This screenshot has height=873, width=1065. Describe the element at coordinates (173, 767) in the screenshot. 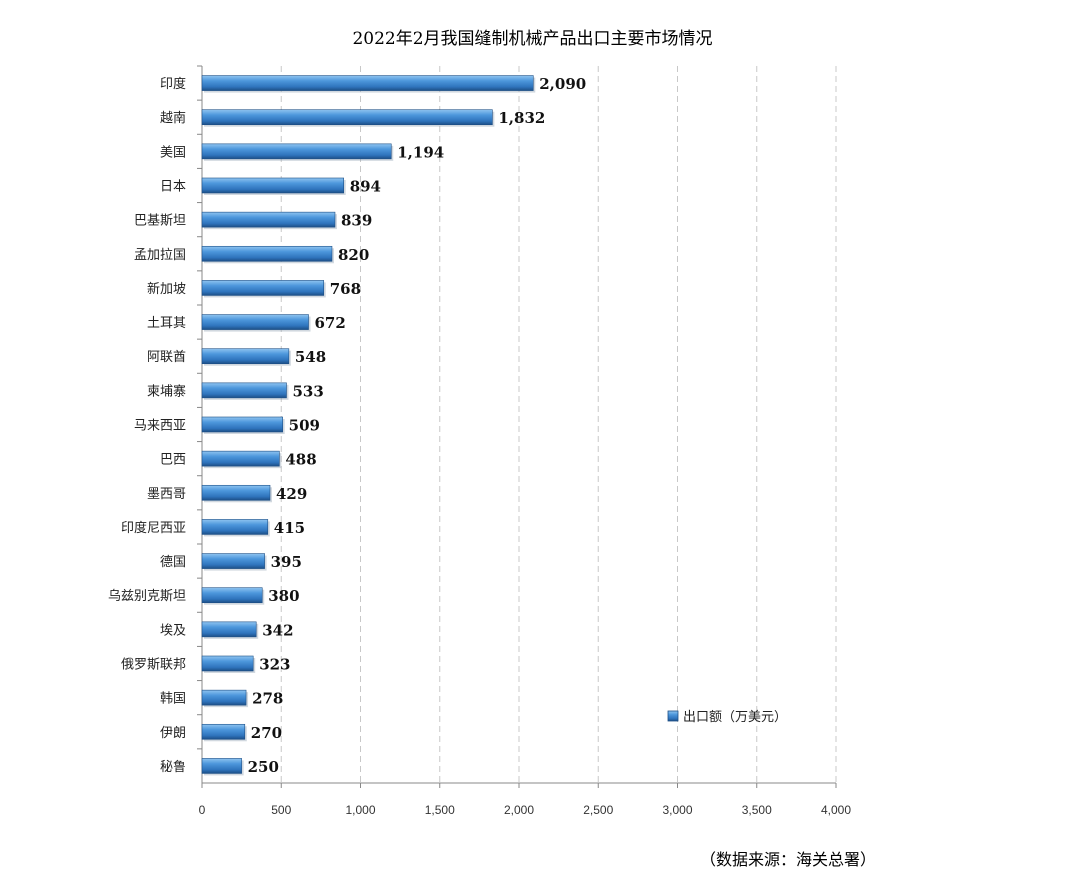

I see `category-label: 秘鲁` at that location.